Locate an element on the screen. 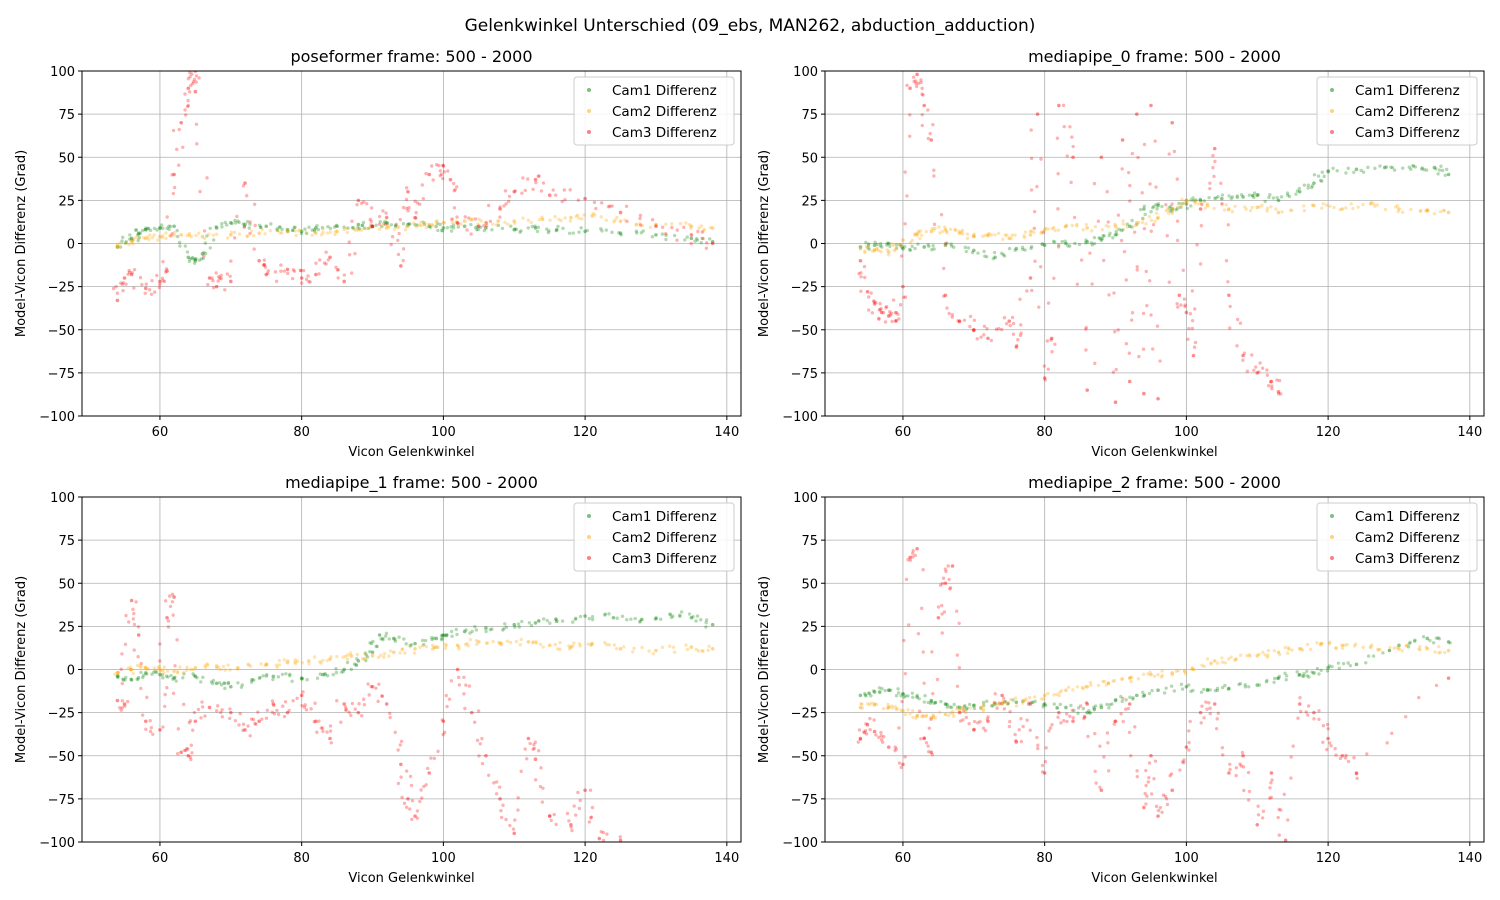 The height and width of the screenshot is (900, 1500). y-tick-label: −25 is located at coordinates (61, 288).